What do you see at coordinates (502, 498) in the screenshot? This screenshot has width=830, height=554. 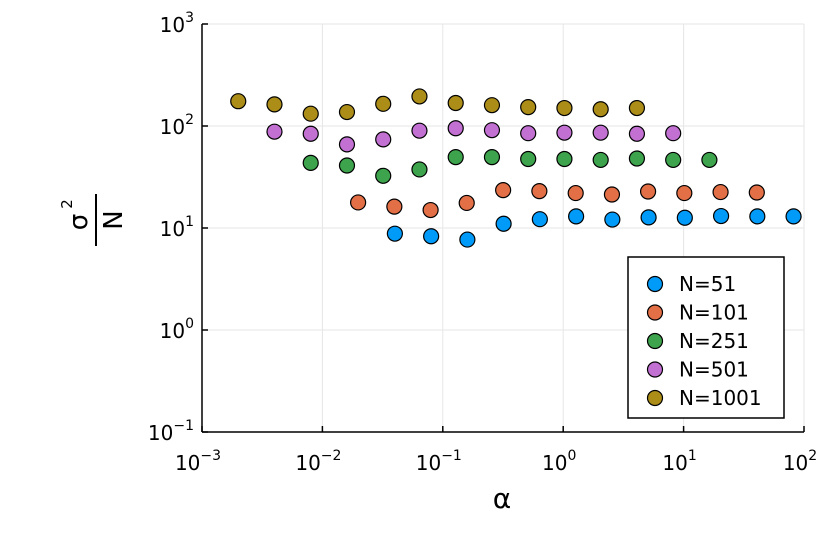 I see `x-axis-label: α` at bounding box center [502, 498].